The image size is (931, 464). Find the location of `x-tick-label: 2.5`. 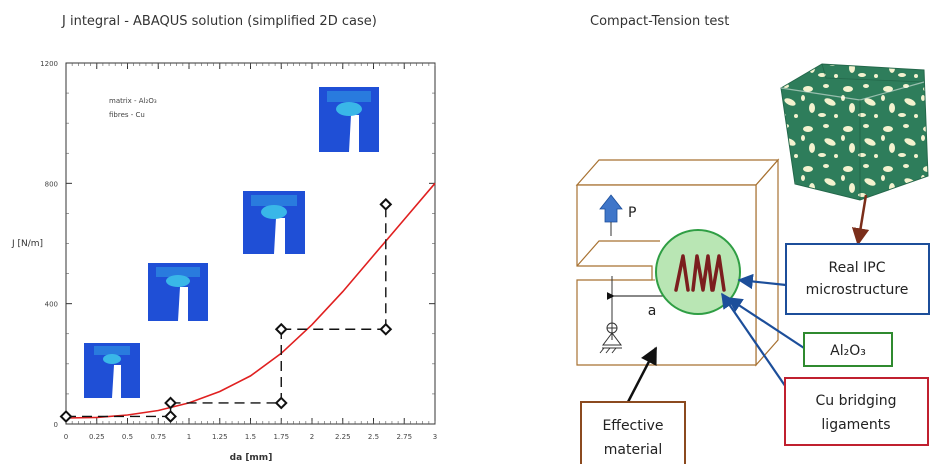

x-tick-label: 2.5 is located at coordinates (373, 437).